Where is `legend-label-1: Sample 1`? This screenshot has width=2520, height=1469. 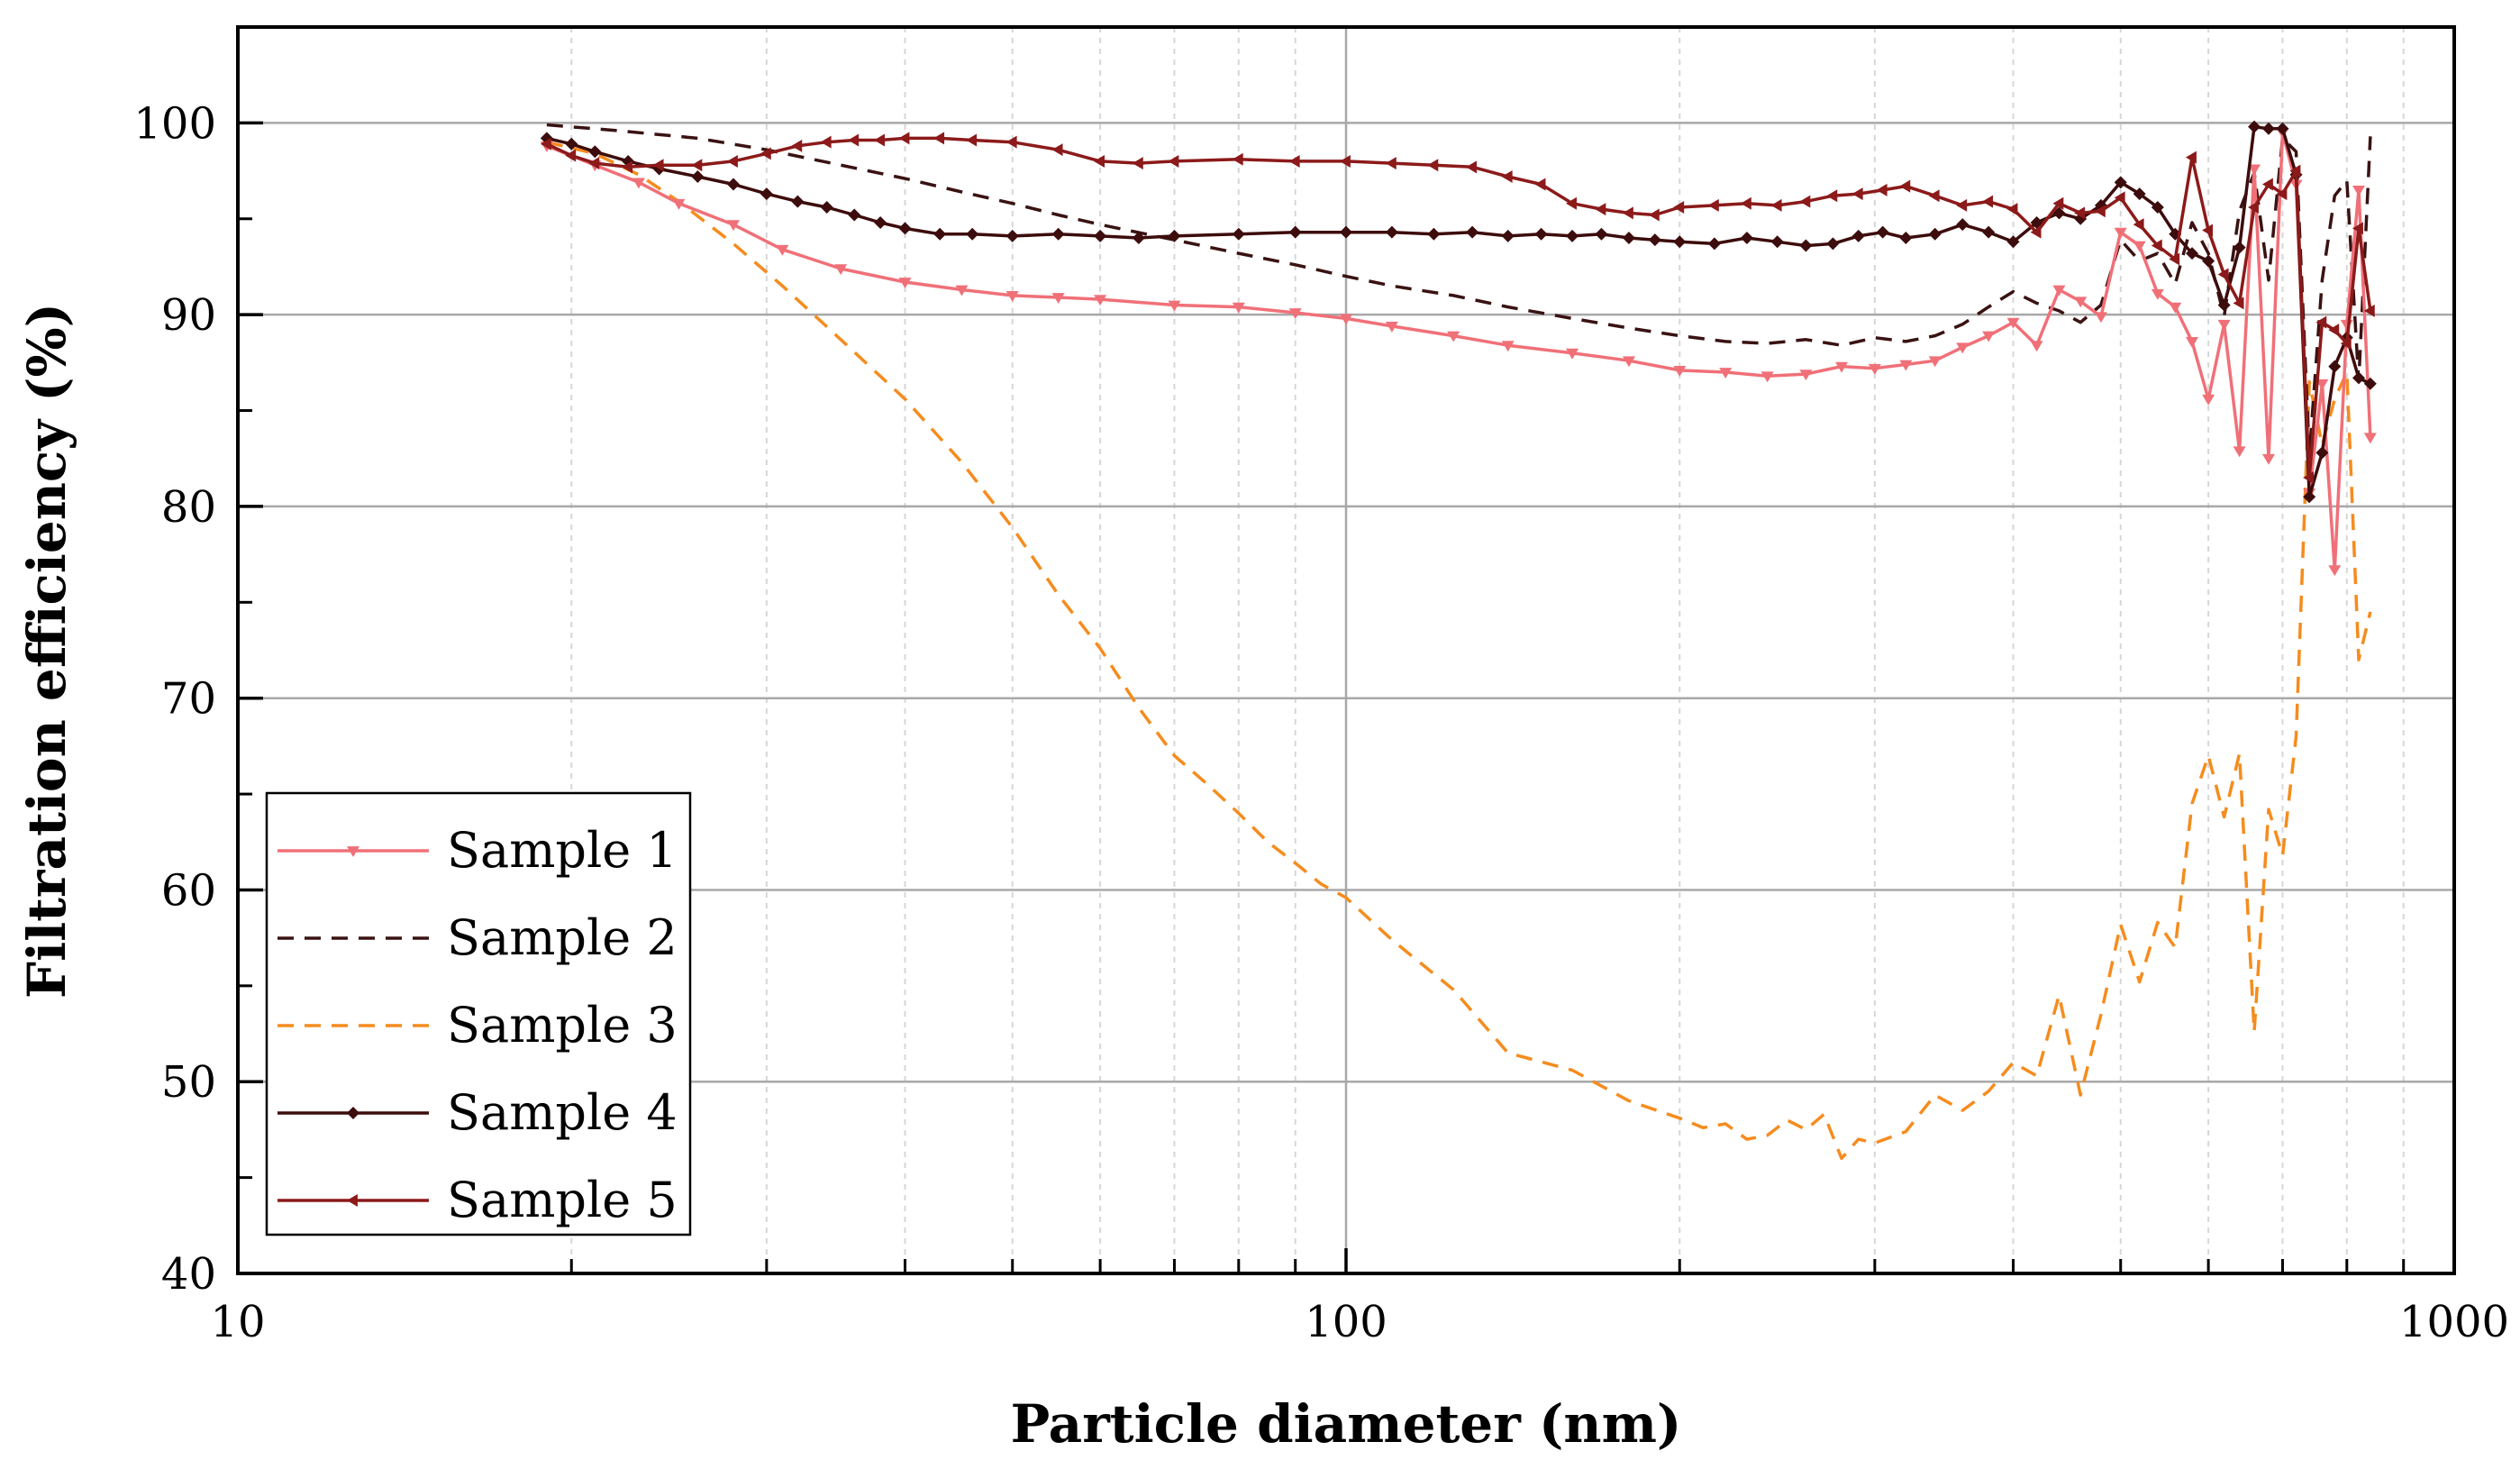
legend-label-1: Sample 1 is located at coordinates (563, 851).